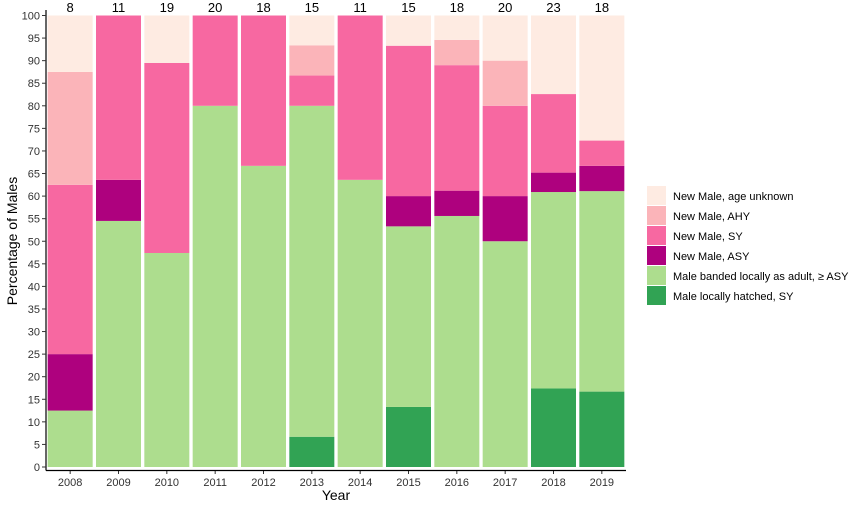 This screenshot has width=850, height=509. I want to click on count-label-2009: 11, so click(119, 7).